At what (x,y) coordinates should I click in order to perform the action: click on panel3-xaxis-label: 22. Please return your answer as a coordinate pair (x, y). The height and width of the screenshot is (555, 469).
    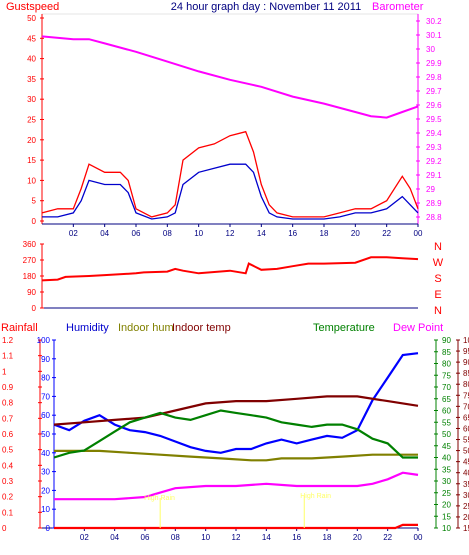
    Looking at the image, I should click on (387, 537).